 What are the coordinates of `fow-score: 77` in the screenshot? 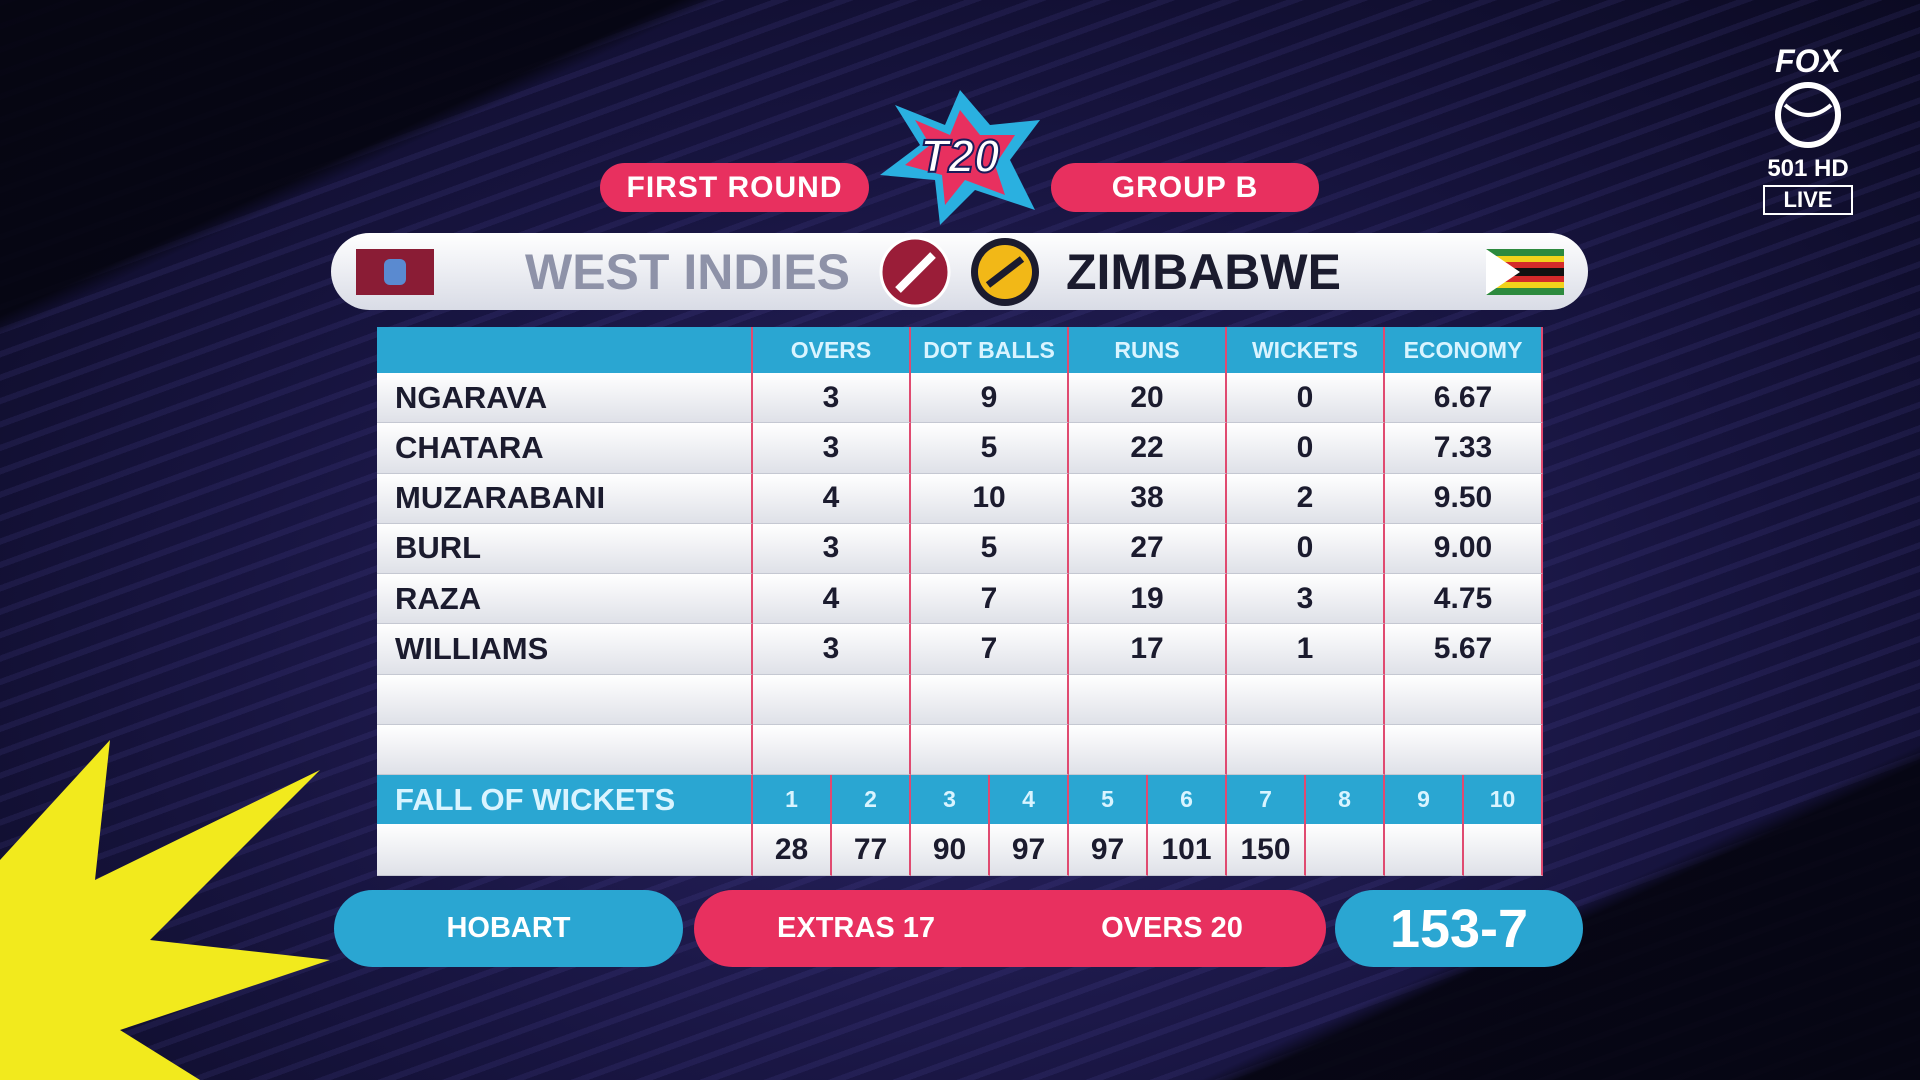 It's located at (871, 850).